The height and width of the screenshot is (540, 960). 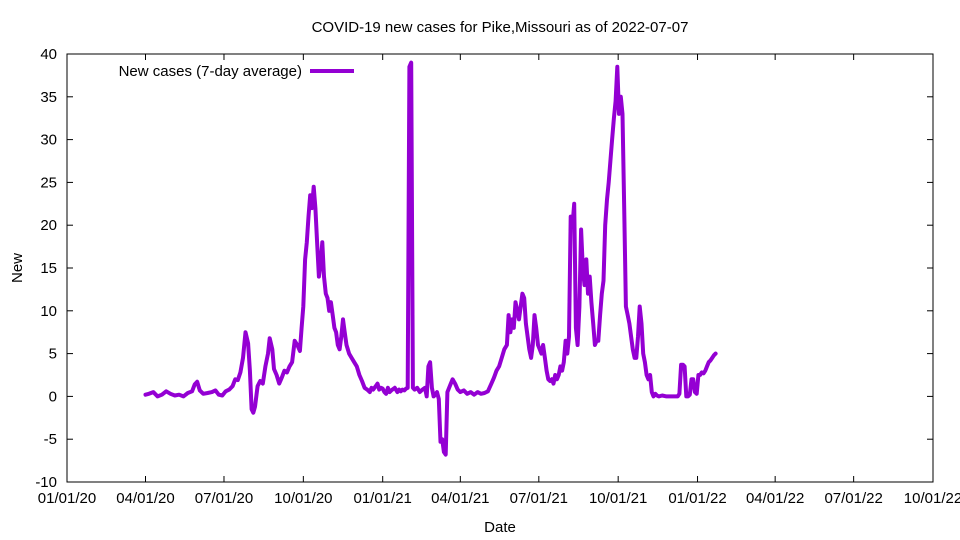 What do you see at coordinates (53, 396) in the screenshot?
I see `y-tick-label: 0` at bounding box center [53, 396].